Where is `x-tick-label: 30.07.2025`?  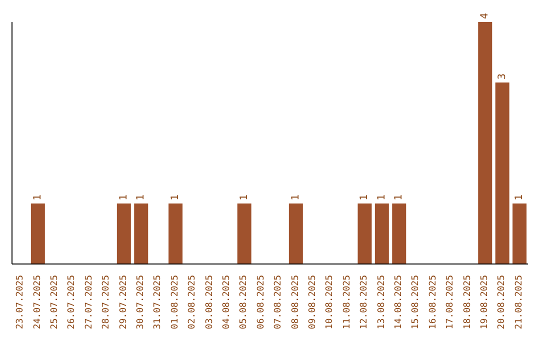
x-tick-label: 30.07.2025 is located at coordinates (141, 302).